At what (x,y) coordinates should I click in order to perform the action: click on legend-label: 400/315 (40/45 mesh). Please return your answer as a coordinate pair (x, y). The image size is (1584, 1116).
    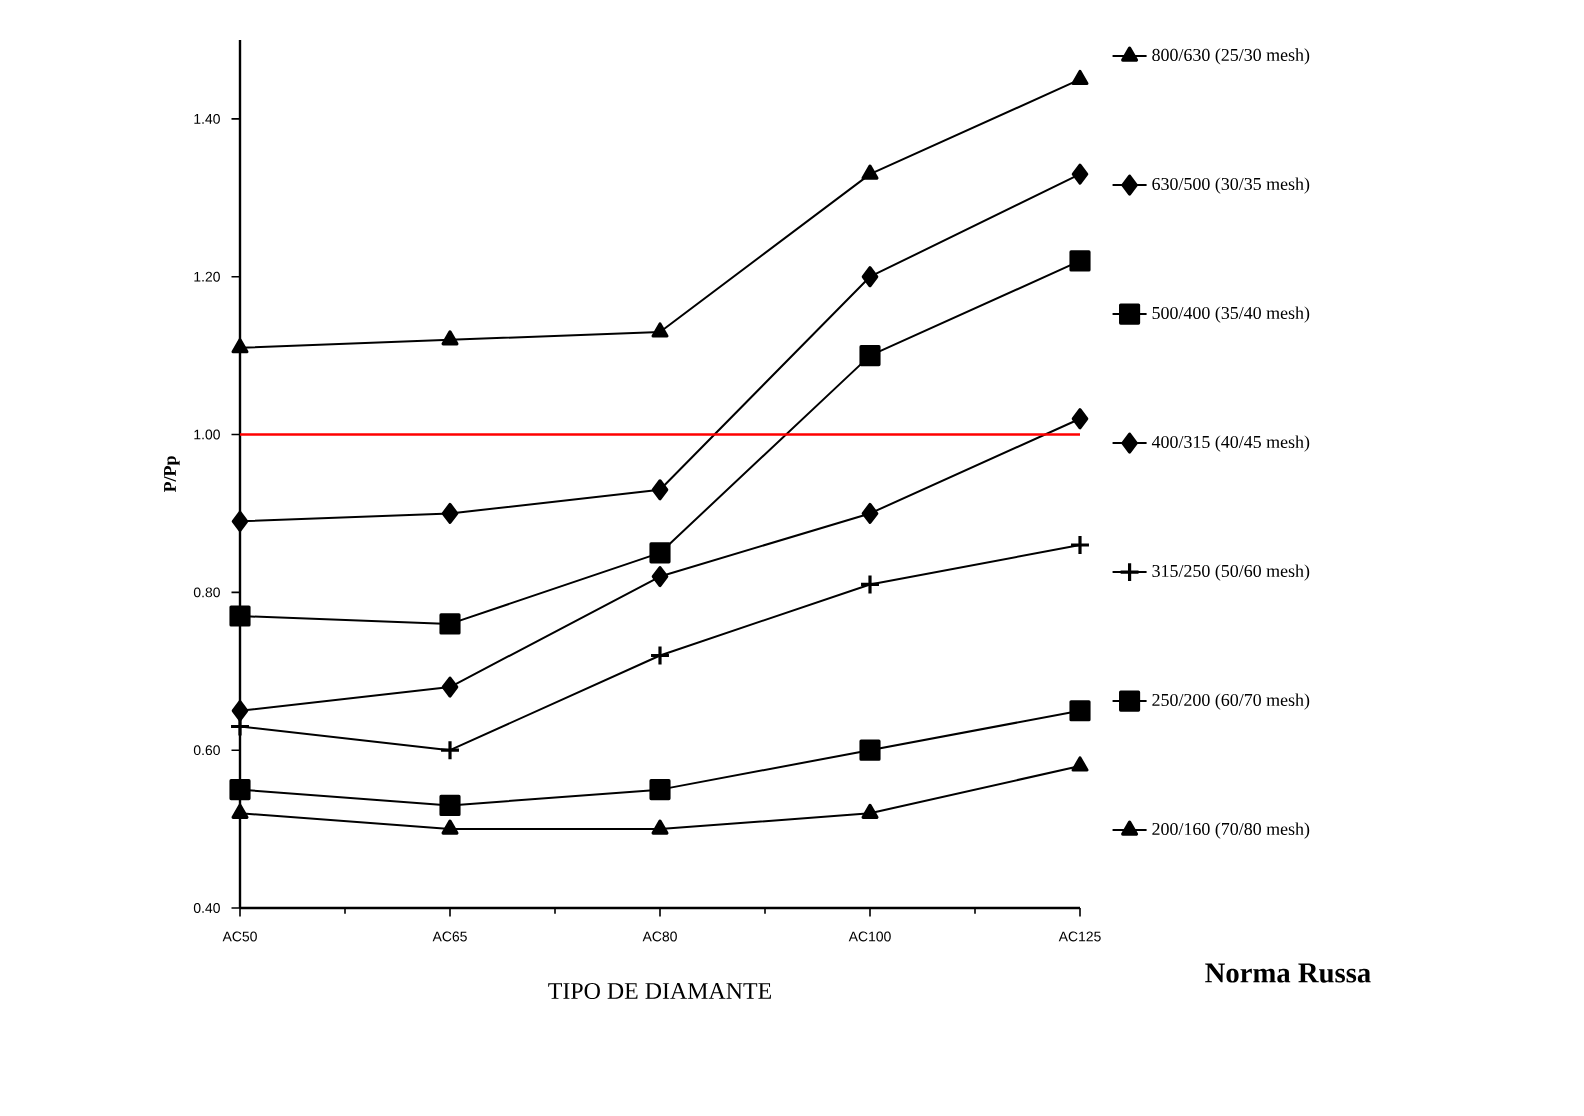
    Looking at the image, I should click on (1230, 443).